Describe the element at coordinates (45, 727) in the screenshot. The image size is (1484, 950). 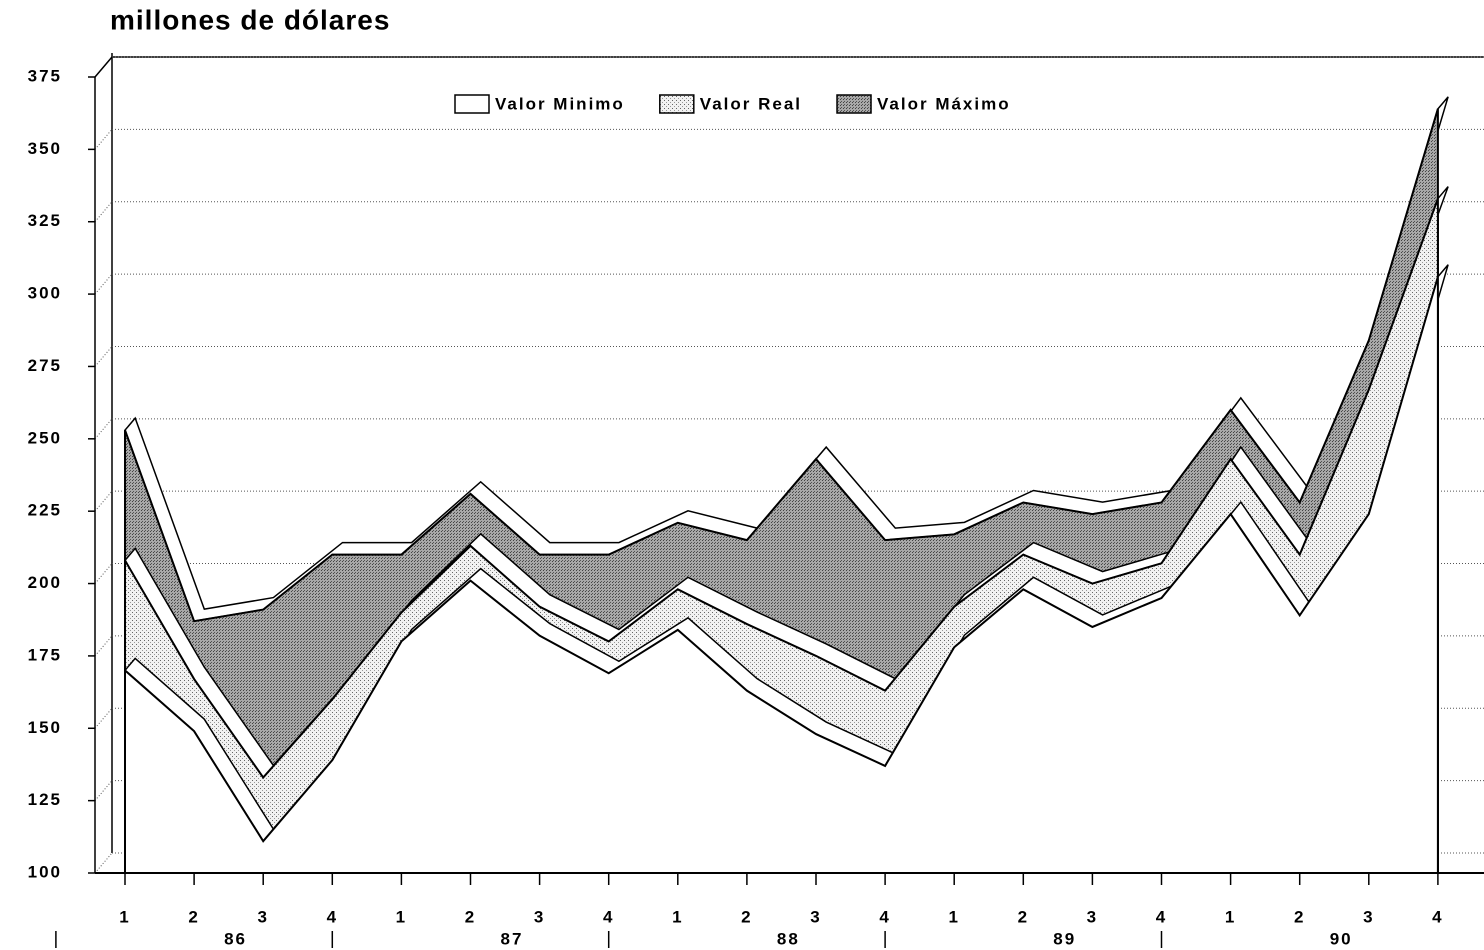
I see `y-tick-label: 150` at that location.